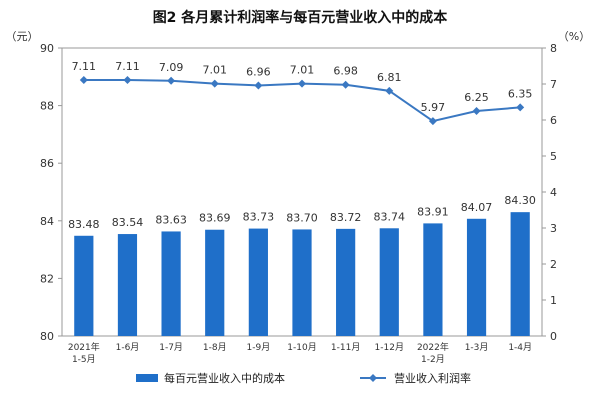 The width and height of the screenshot is (600, 400). What do you see at coordinates (520, 93) in the screenshot?
I see `line-data-label: 6.35` at bounding box center [520, 93].